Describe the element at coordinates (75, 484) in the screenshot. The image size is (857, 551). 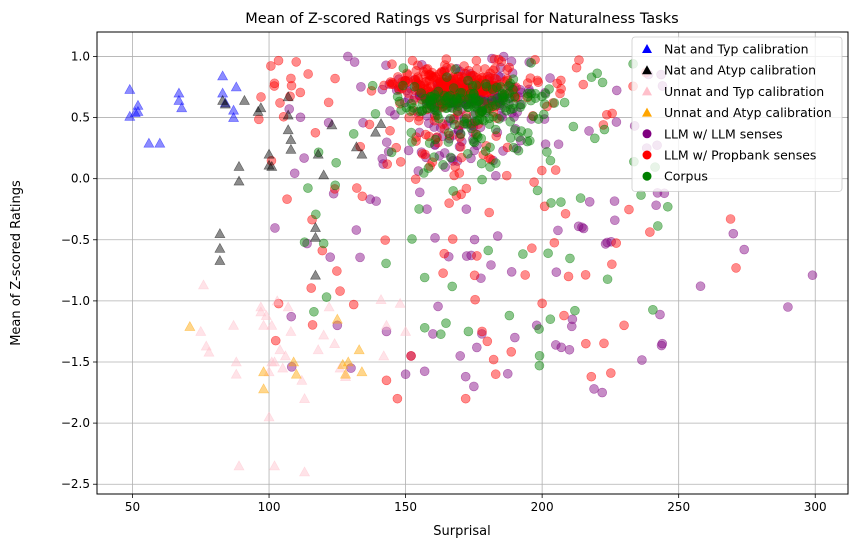
I see `y-tick-label: −2.5` at that location.